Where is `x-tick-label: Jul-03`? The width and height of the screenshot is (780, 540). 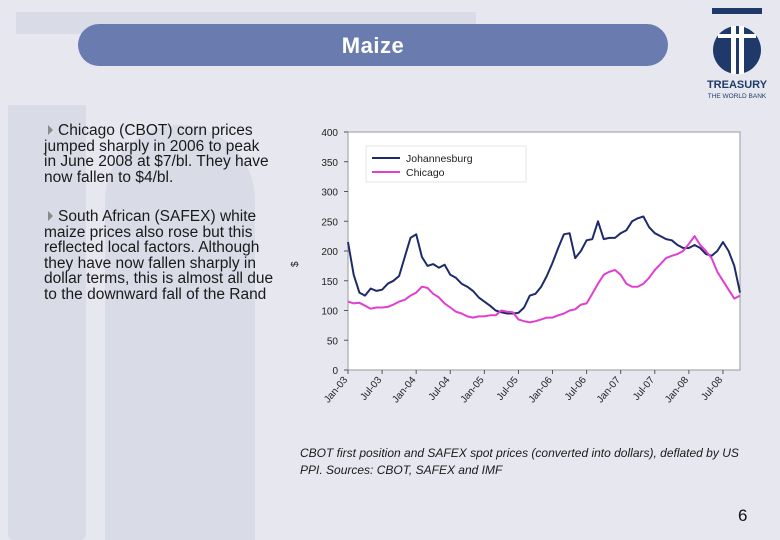
x-tick-label: Jul-03 is located at coordinates (371, 389).